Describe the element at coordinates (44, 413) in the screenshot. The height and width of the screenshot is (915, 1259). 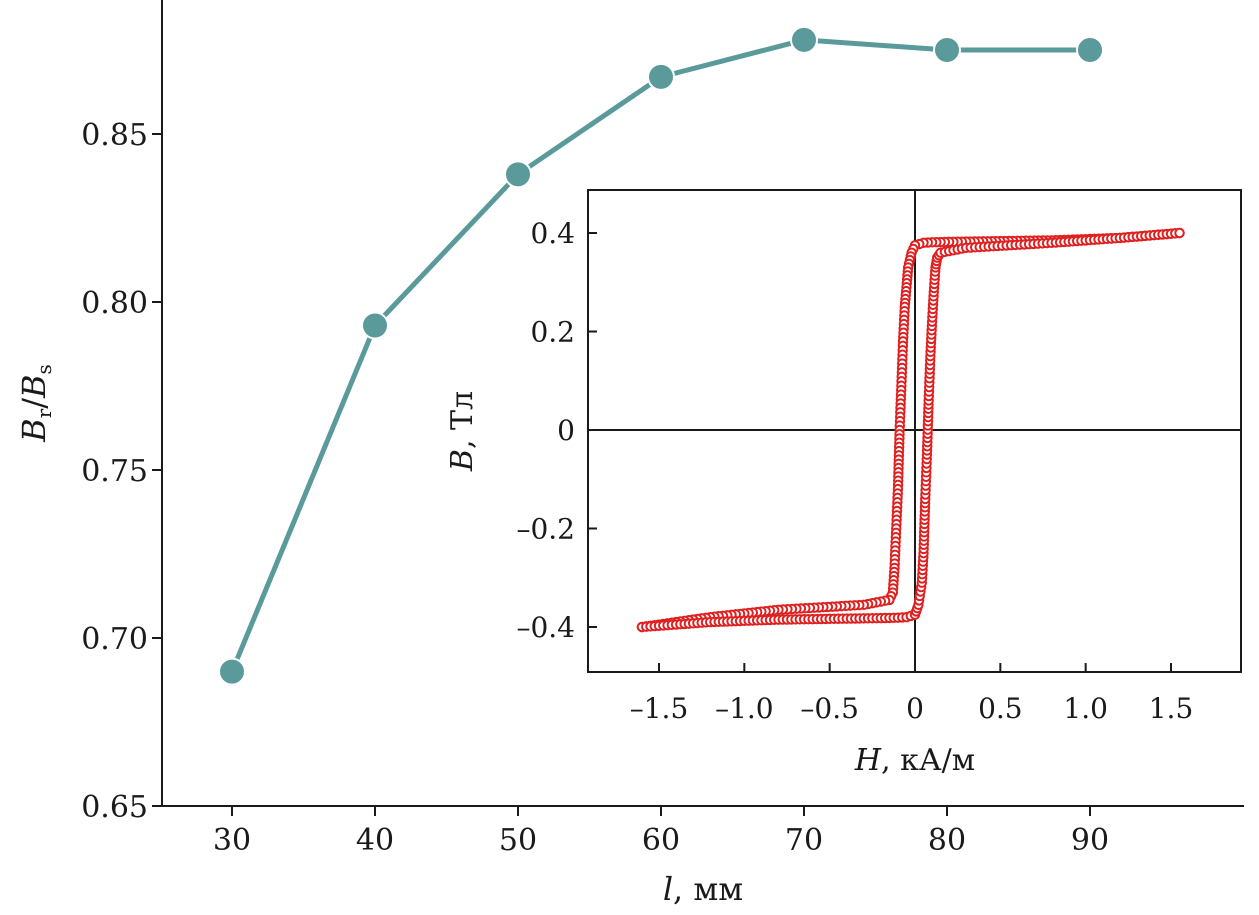
I see `main-y-label-sub1: r` at that location.